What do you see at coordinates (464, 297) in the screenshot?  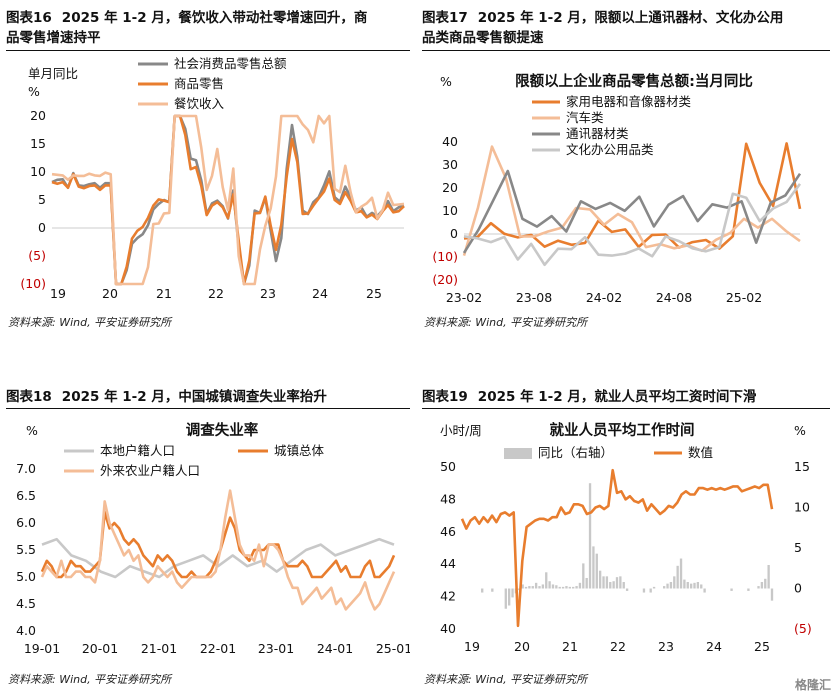 I see `x-tick-label: 23-02` at bounding box center [464, 297].